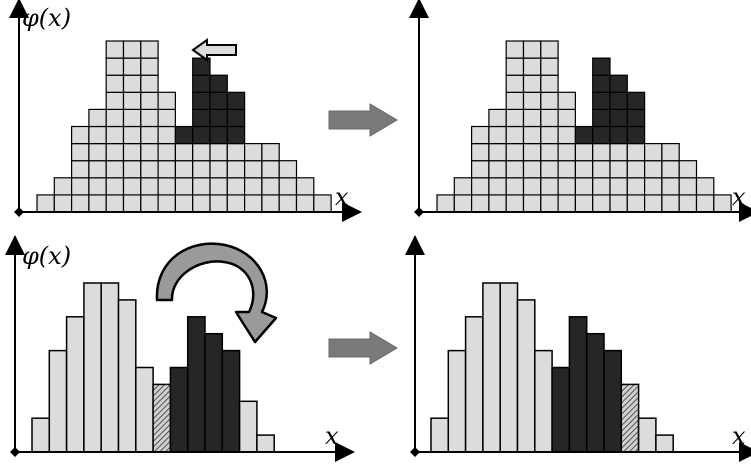 The width and height of the screenshot is (751, 468). Describe the element at coordinates (363, 348) in the screenshot. I see `flow-arrow-bottom-icon` at that location.